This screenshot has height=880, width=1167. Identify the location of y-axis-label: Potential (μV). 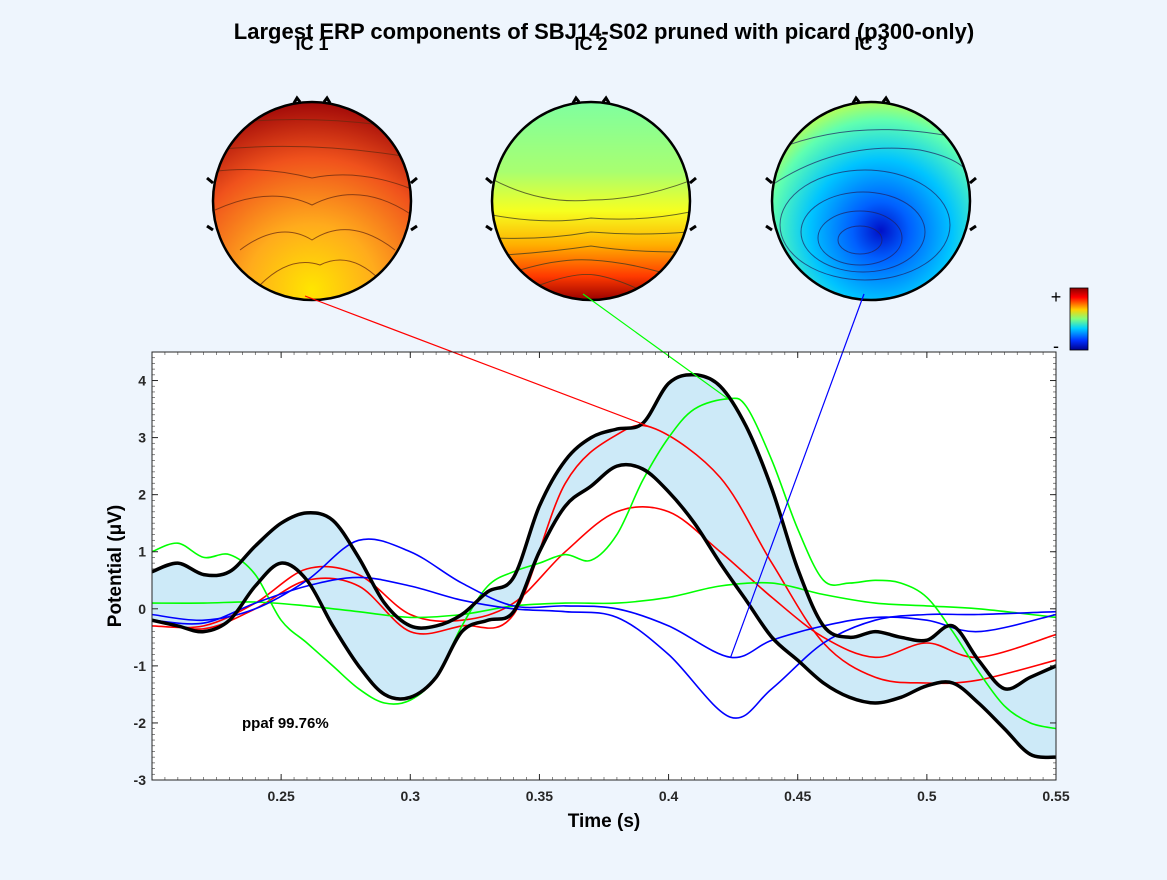
(115, 566).